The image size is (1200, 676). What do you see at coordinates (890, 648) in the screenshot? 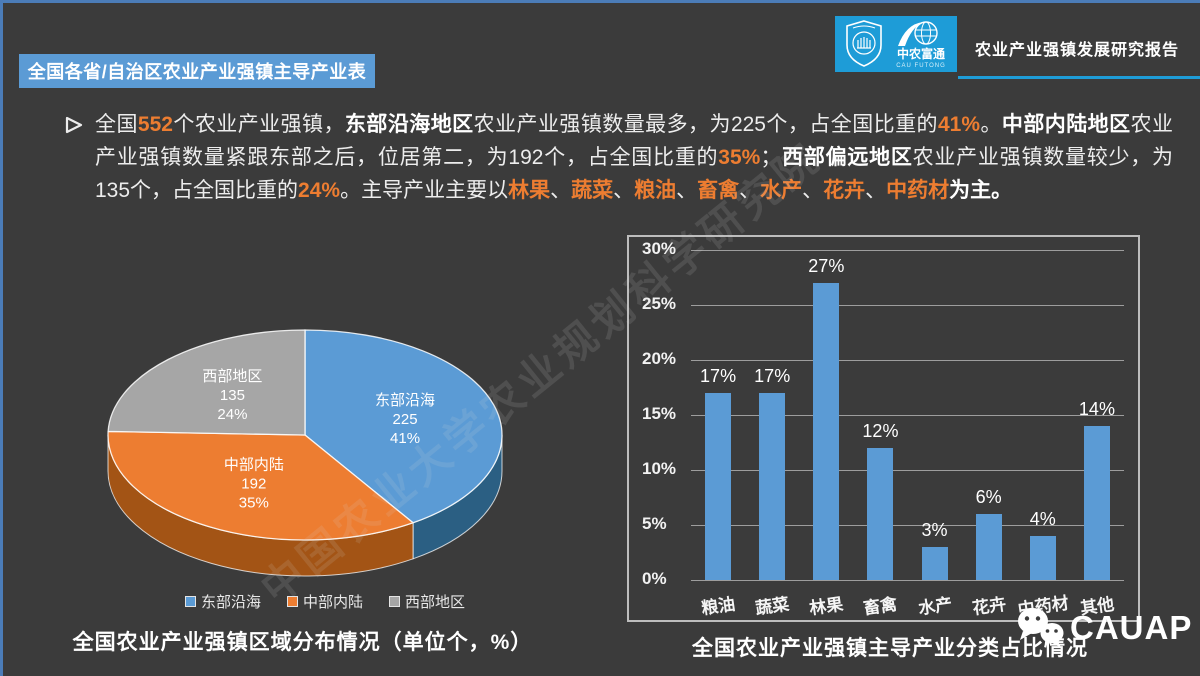
I see `bar-chart-caption: 全国农业产业强镇主导产业分类占比情况` at bounding box center [890, 648].